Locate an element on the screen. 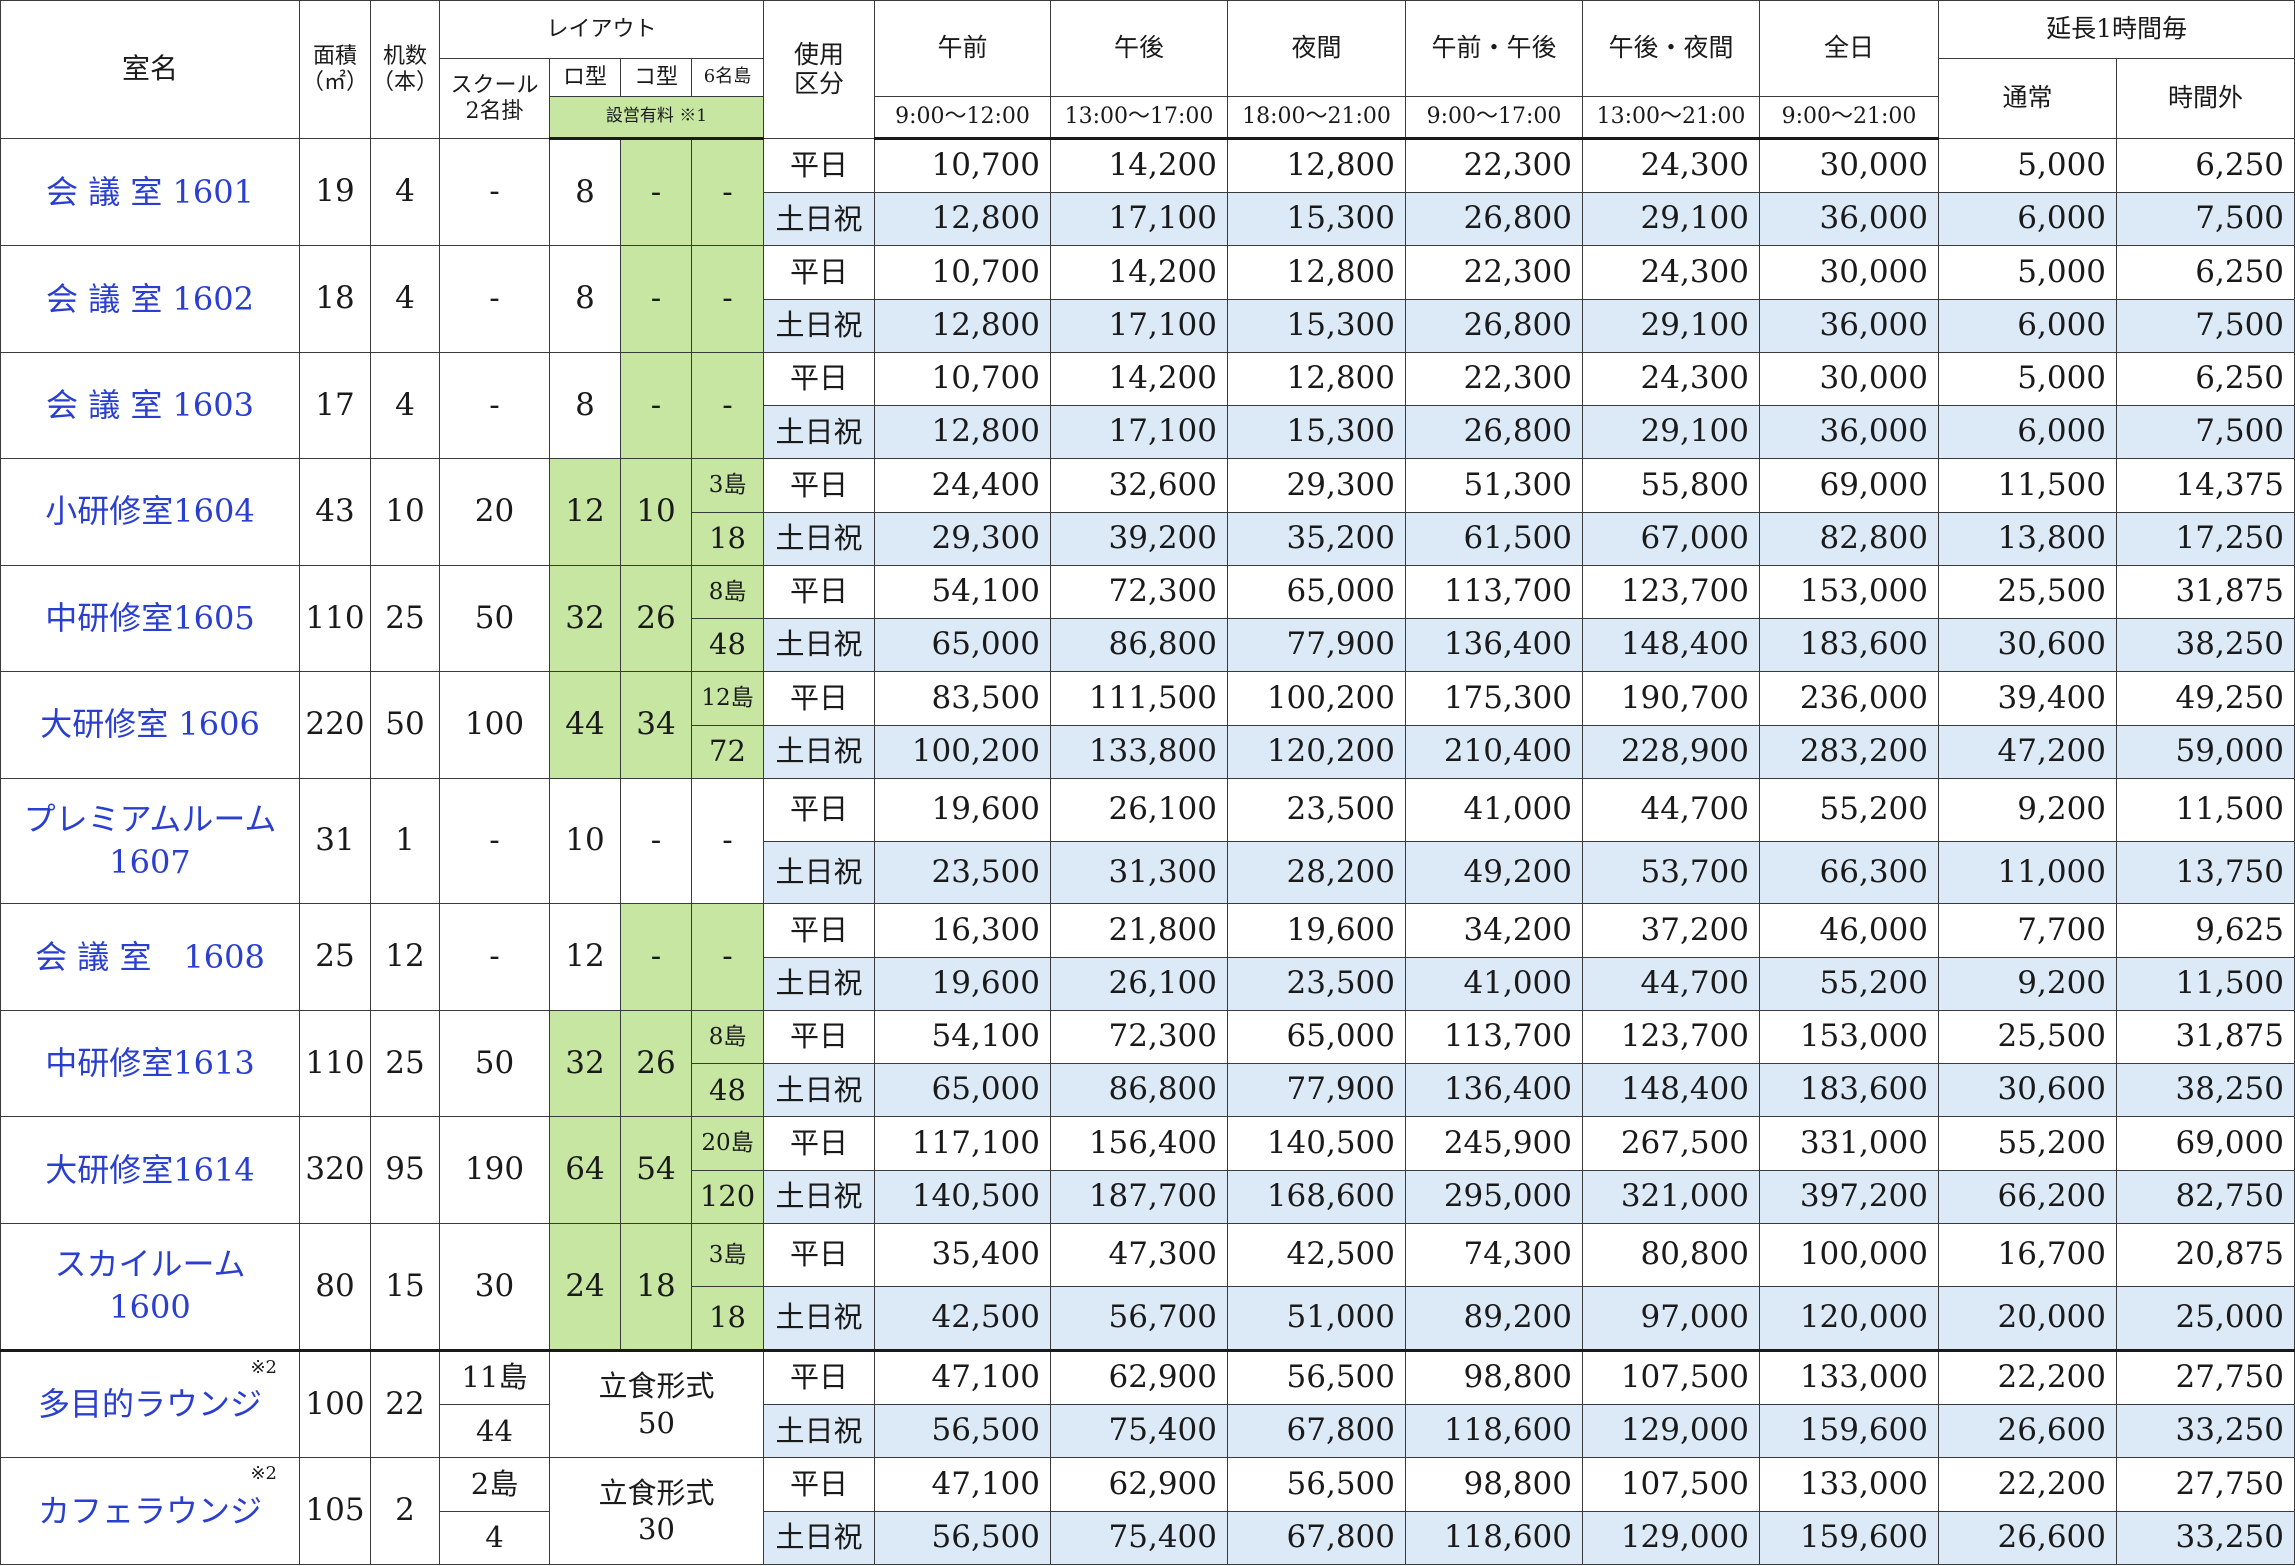 The width and height of the screenshot is (2295, 1566). room-name-link: 会 議 室 1601 is located at coordinates (150, 192).